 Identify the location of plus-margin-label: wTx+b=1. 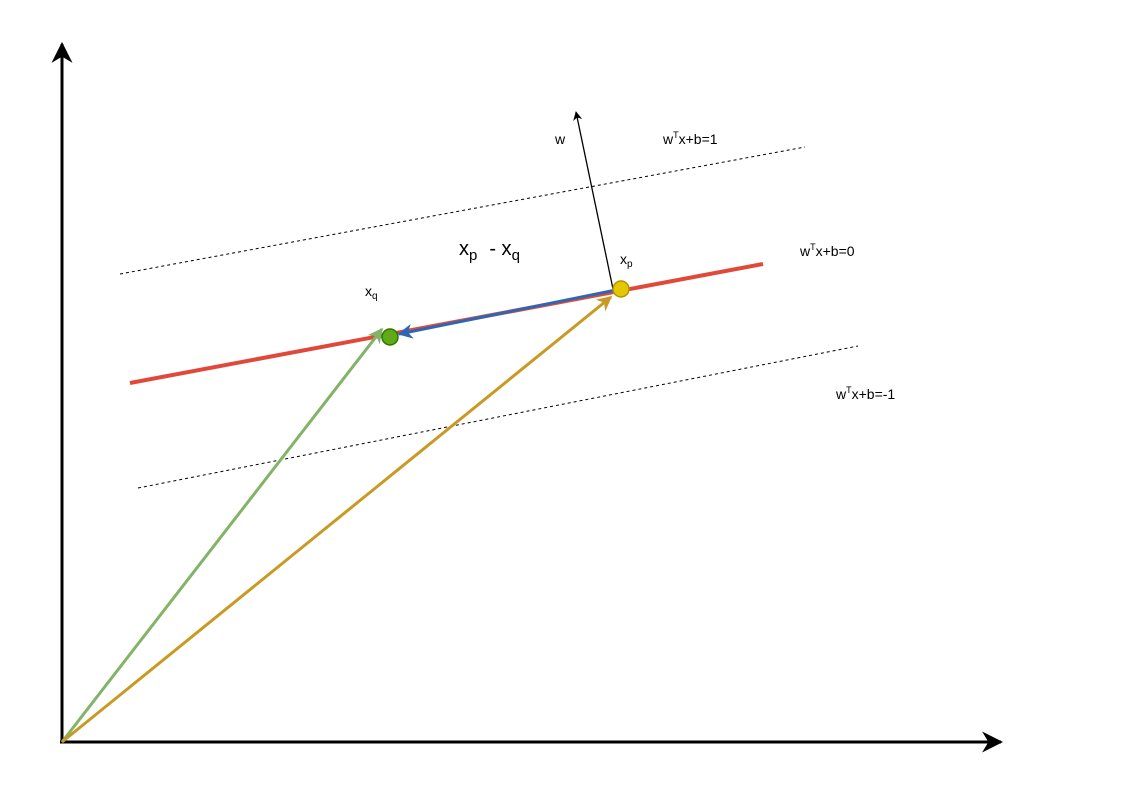
(690, 138).